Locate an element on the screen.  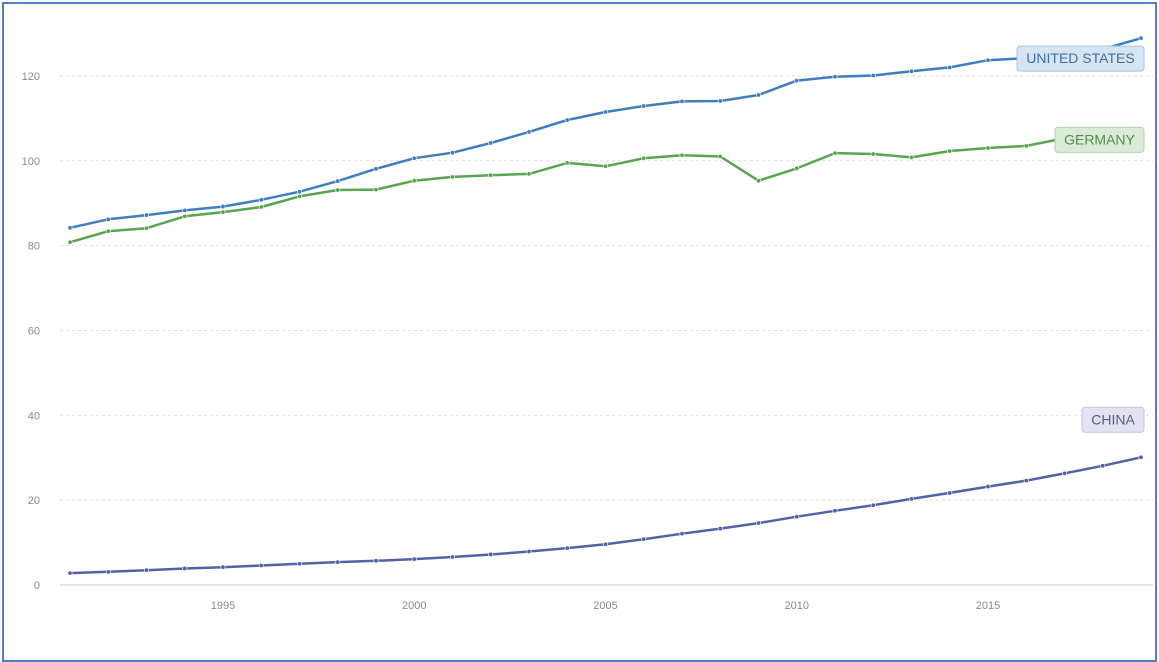
data-point-united-states-1991 is located at coordinates (70, 228).